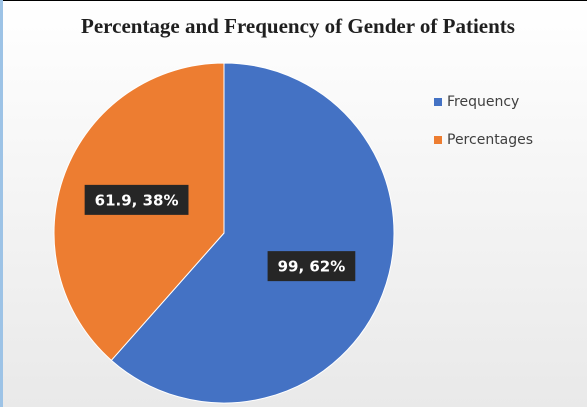  I want to click on data-label-group: 61.9, 38%, so click(136, 199).